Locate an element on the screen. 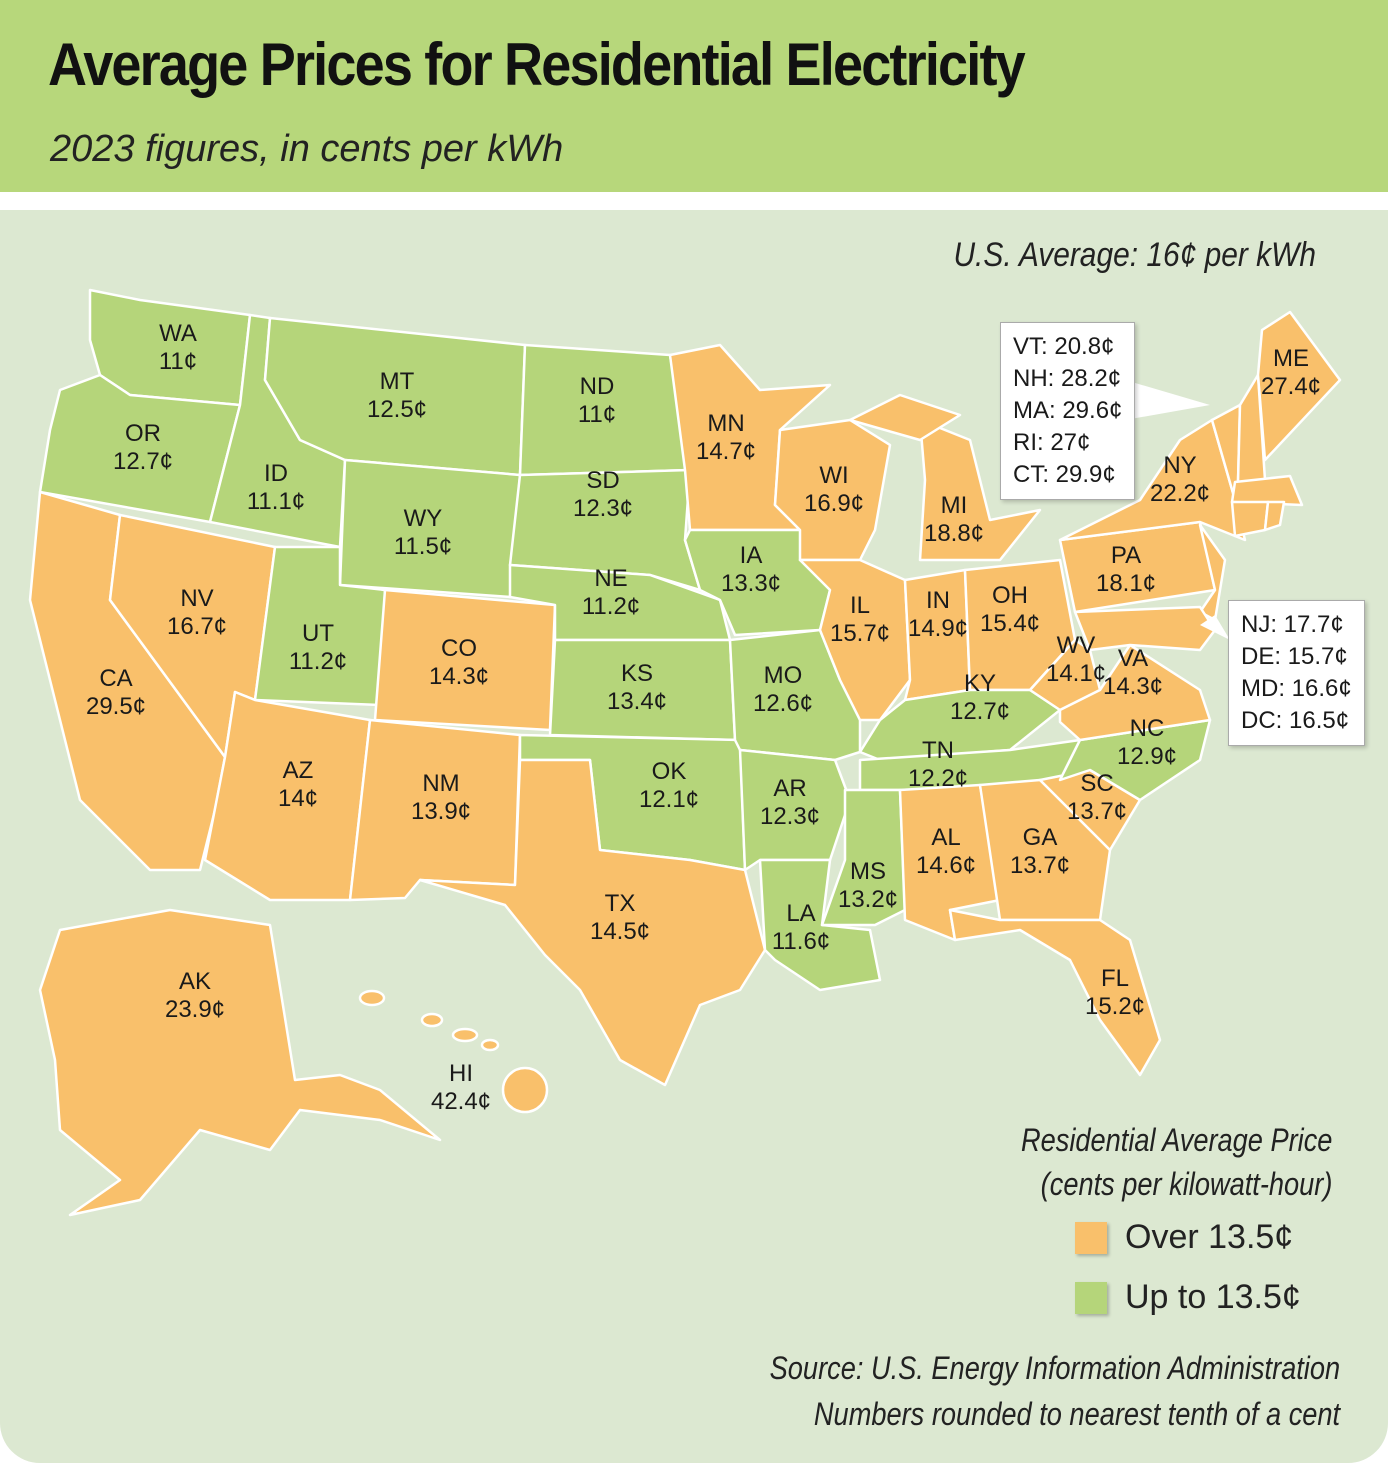 This screenshot has height=1463, width=1388. state-price: 12.2¢ is located at coordinates (938, 778).